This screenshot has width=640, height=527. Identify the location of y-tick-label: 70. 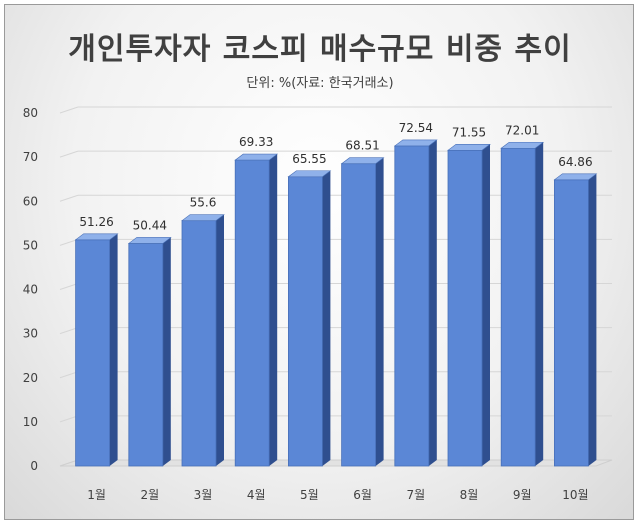
(30, 157).